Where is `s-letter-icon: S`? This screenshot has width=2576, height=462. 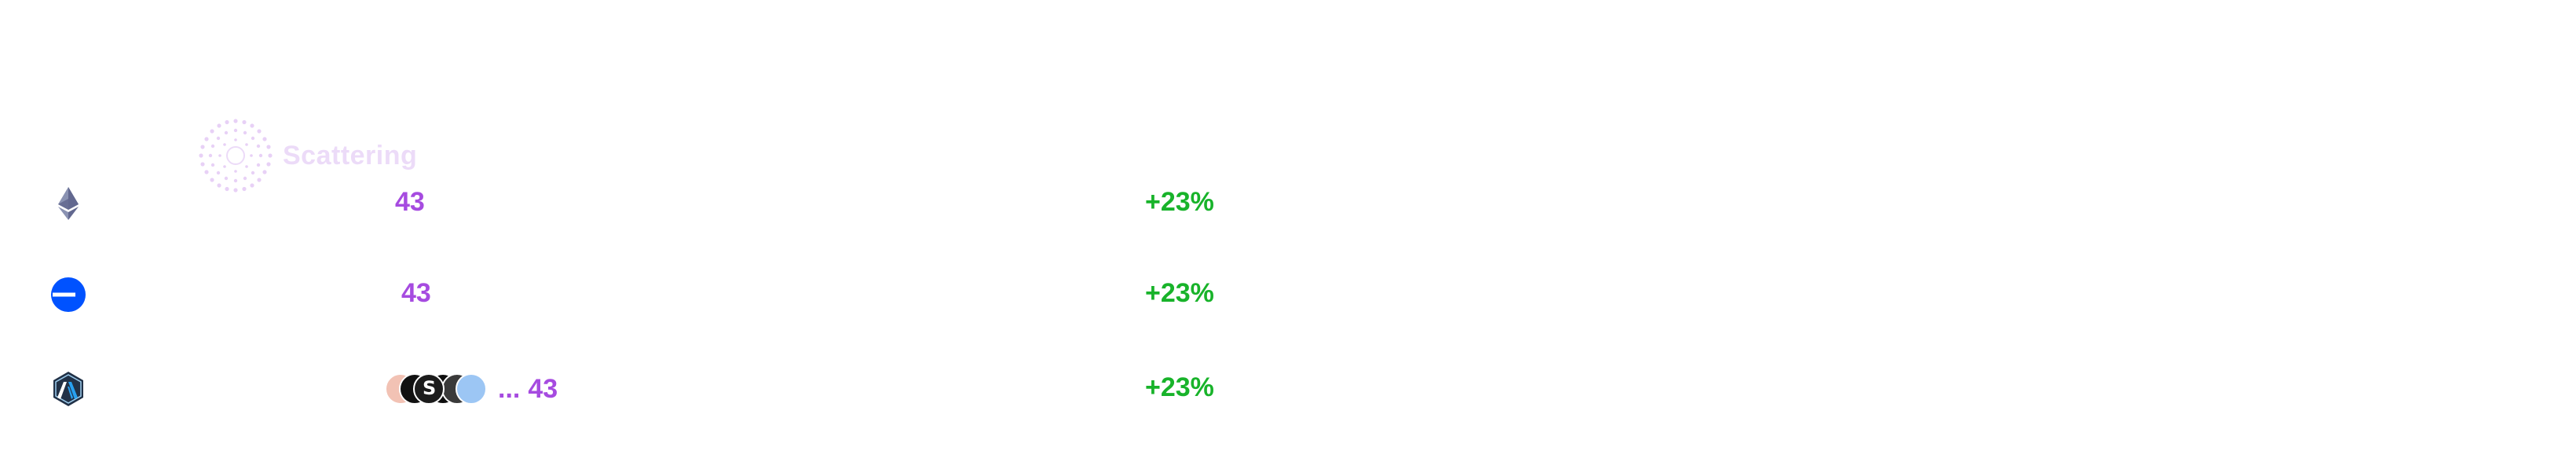 s-letter-icon: S is located at coordinates (430, 388).